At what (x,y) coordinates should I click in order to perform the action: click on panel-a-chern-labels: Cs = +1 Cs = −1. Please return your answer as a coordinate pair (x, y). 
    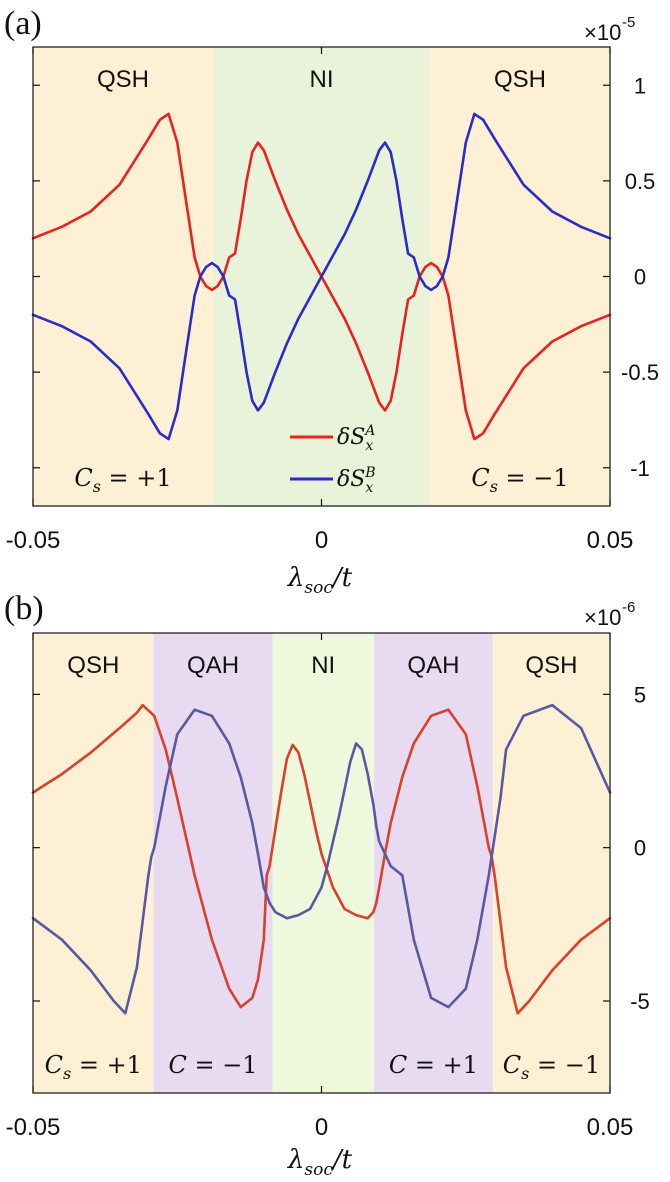
    Looking at the image, I should click on (321, 480).